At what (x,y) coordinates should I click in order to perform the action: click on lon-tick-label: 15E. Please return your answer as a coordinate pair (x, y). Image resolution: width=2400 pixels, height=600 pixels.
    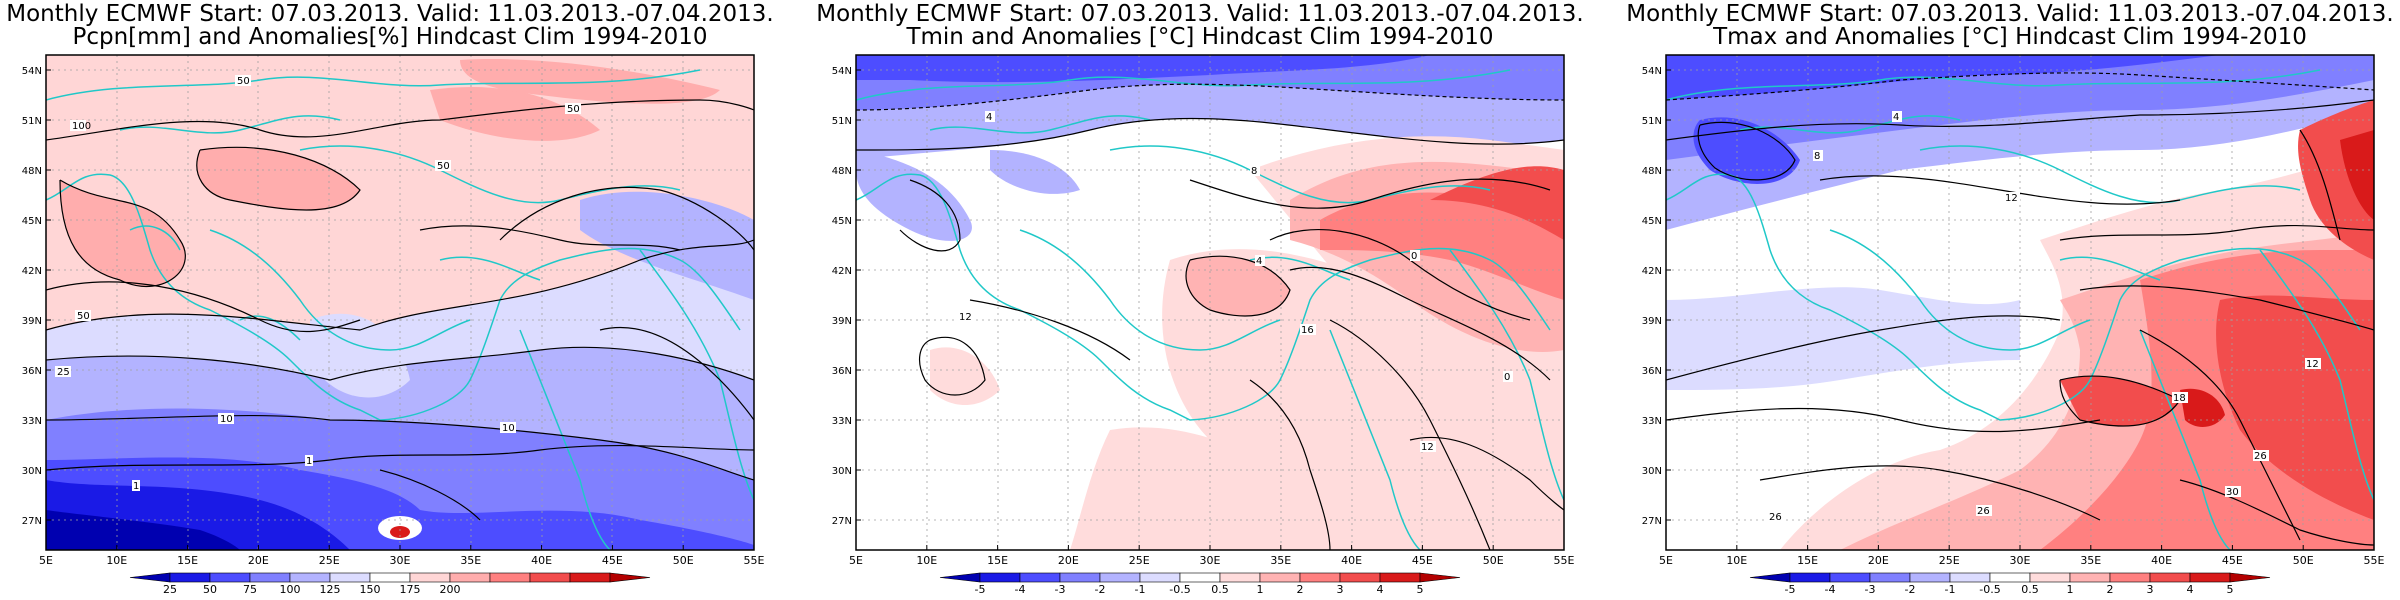
    Looking at the image, I should click on (1807, 560).